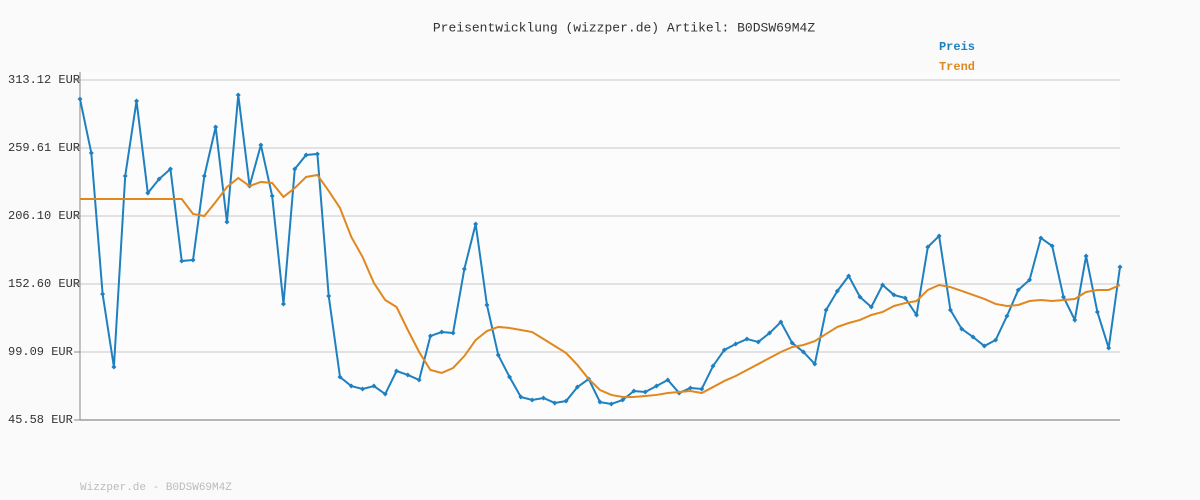  Describe the element at coordinates (40, 420) in the screenshot. I see `y-tick-label: 45.58 EUR` at that location.